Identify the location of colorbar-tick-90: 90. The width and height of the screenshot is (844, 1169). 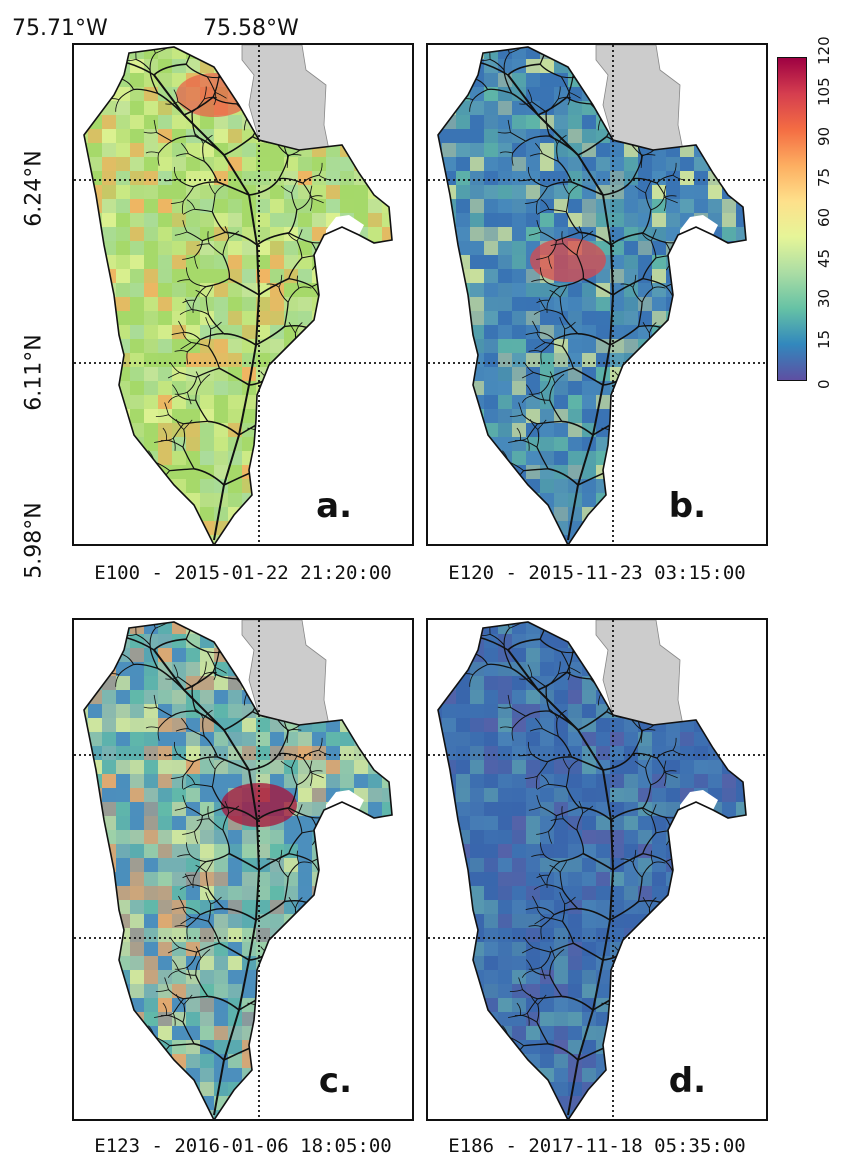
(824, 136).